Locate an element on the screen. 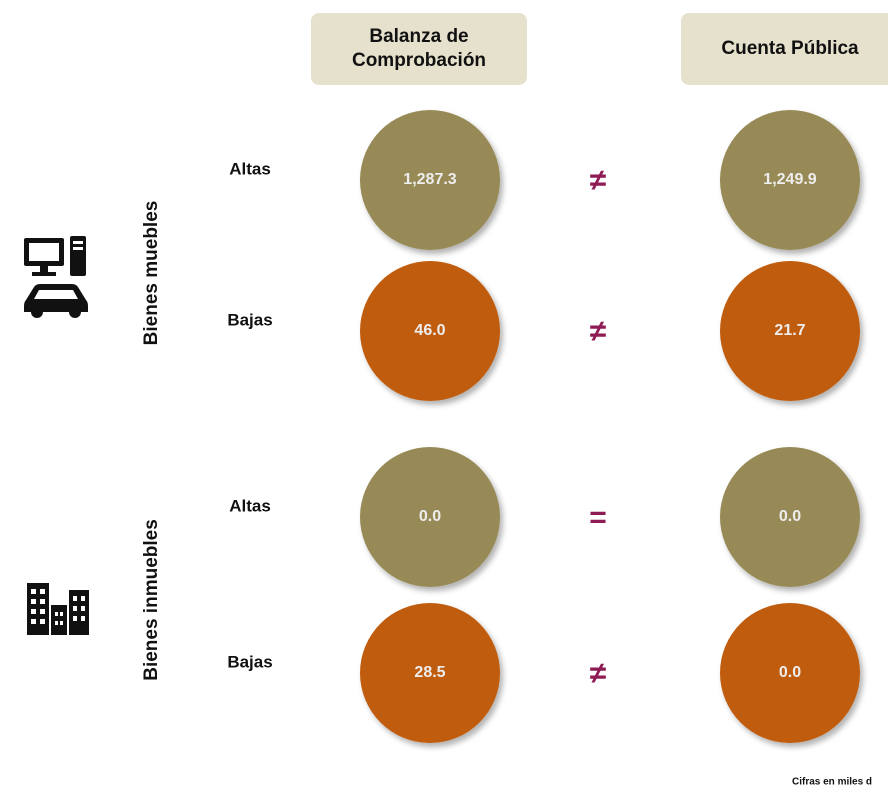 The image size is (888, 794). value-text: 46.0 is located at coordinates (429, 330).